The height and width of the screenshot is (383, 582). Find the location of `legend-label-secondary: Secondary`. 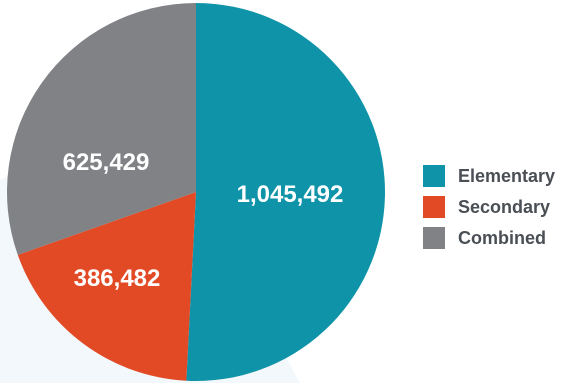

legend-label-secondary: Secondary is located at coordinates (504, 206).